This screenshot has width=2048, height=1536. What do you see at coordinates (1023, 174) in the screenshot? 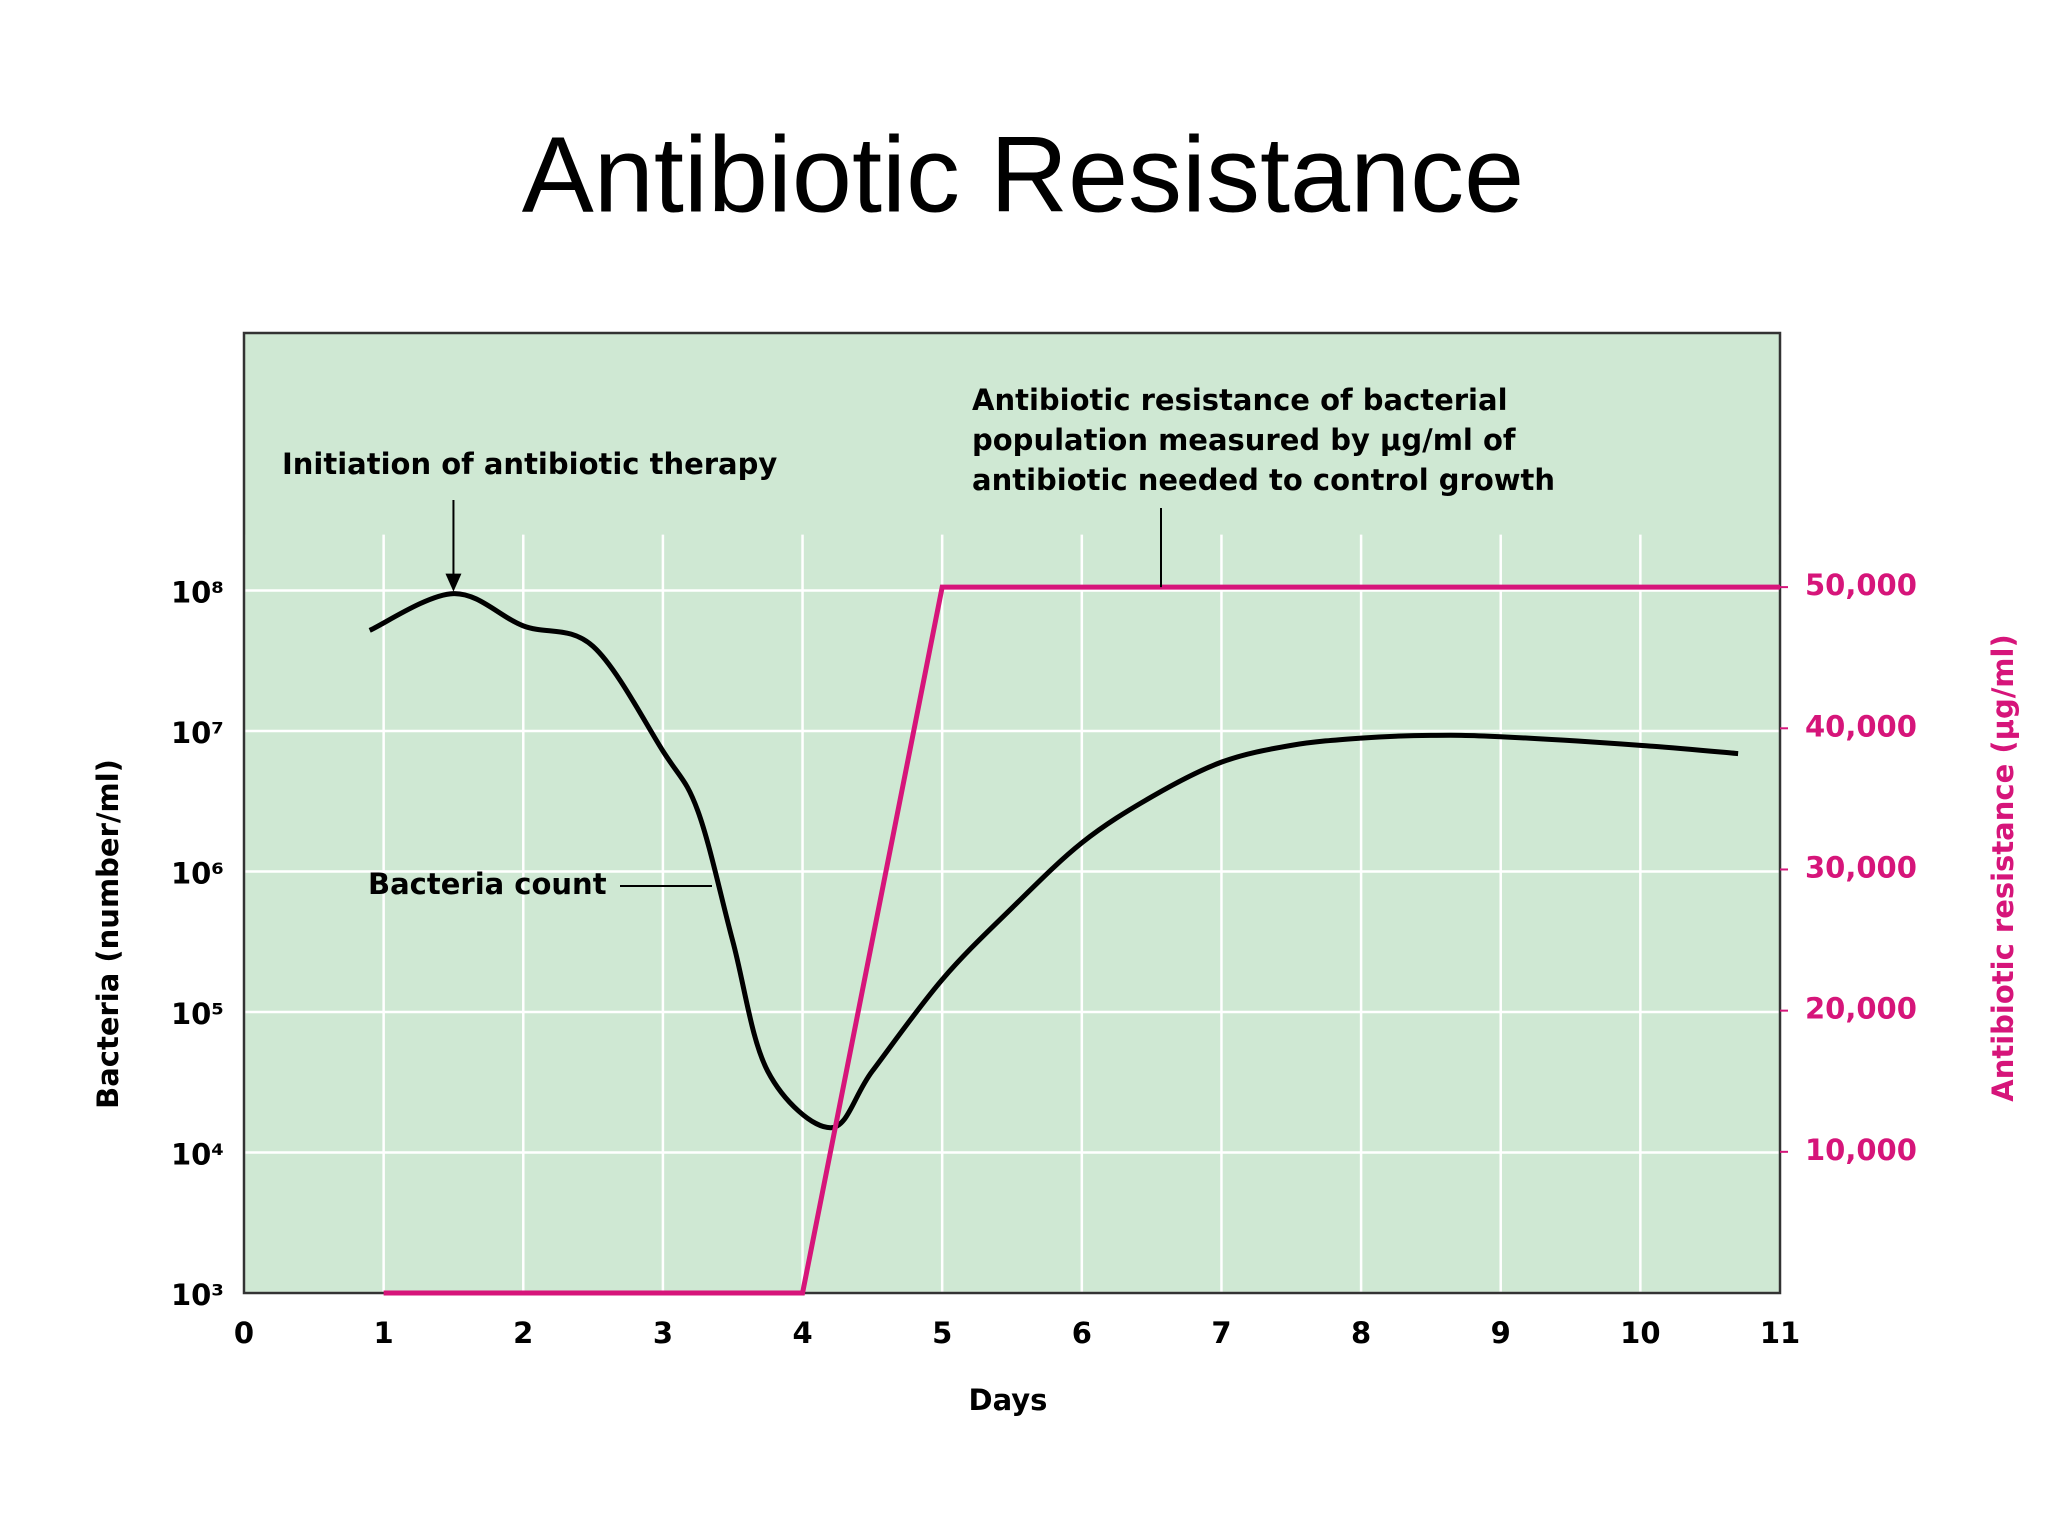
I see `slide-title: Antibiotic Resistance` at bounding box center [1023, 174].